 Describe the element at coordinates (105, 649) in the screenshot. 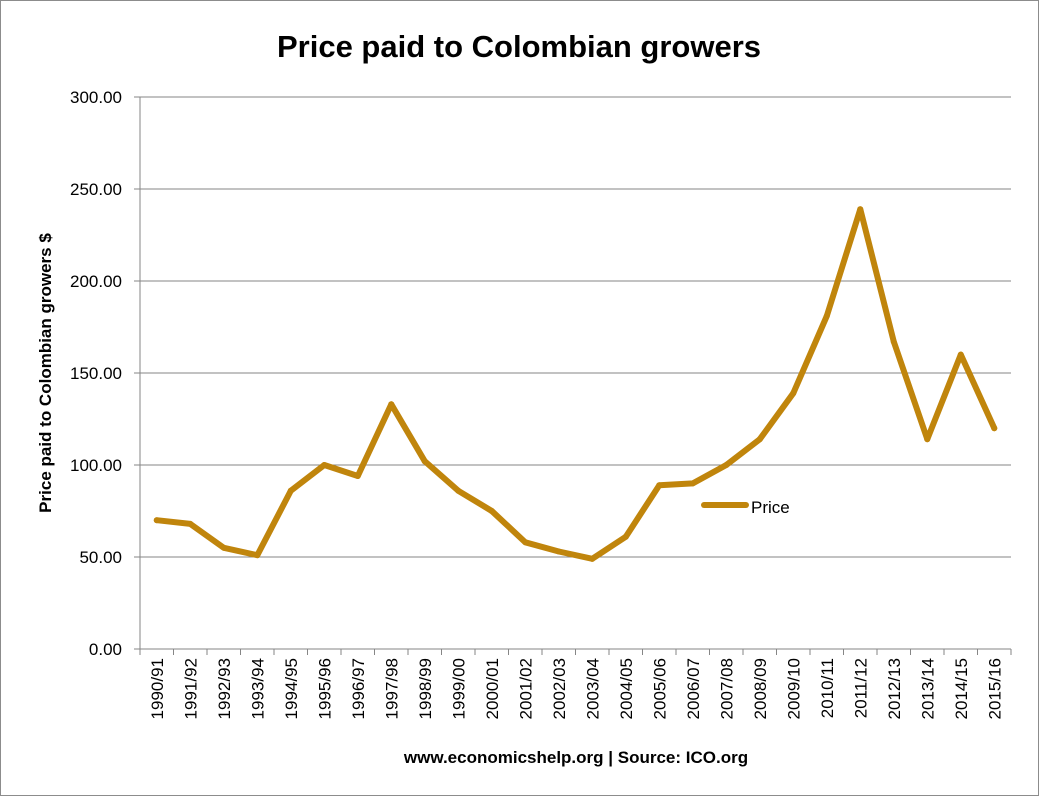

I see `y-tick-label: 0.00` at that location.